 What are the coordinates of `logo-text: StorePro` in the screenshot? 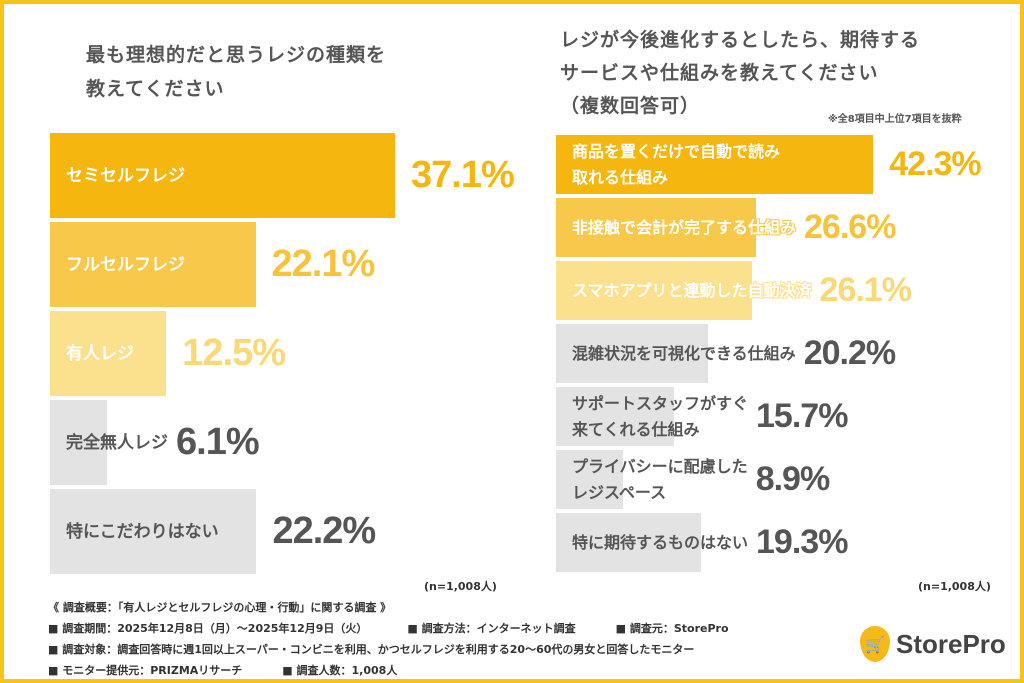 It's located at (951, 643).